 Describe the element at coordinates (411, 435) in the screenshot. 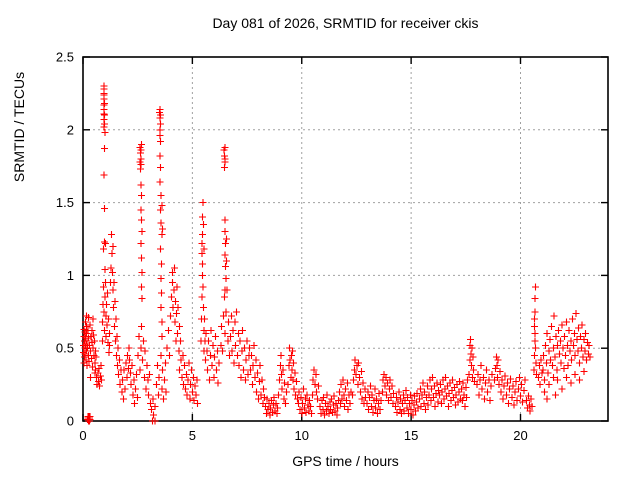

I see `x-tick-label: 15` at that location.